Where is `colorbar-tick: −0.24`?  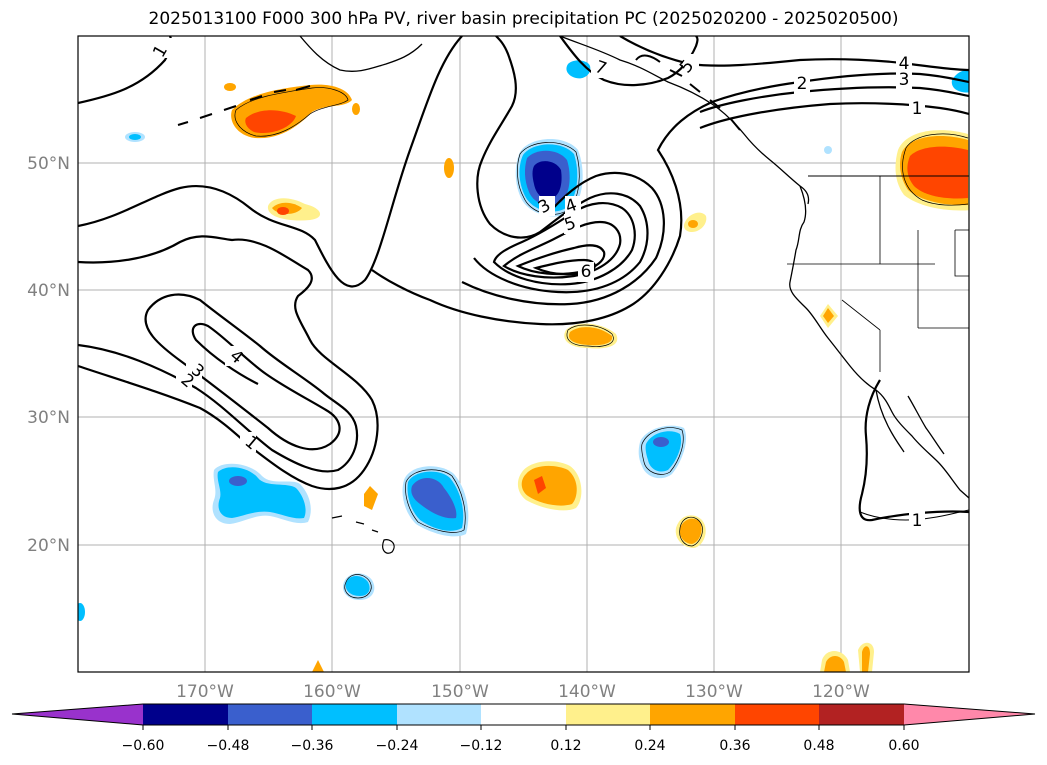 colorbar-tick: −0.24 is located at coordinates (397, 746).